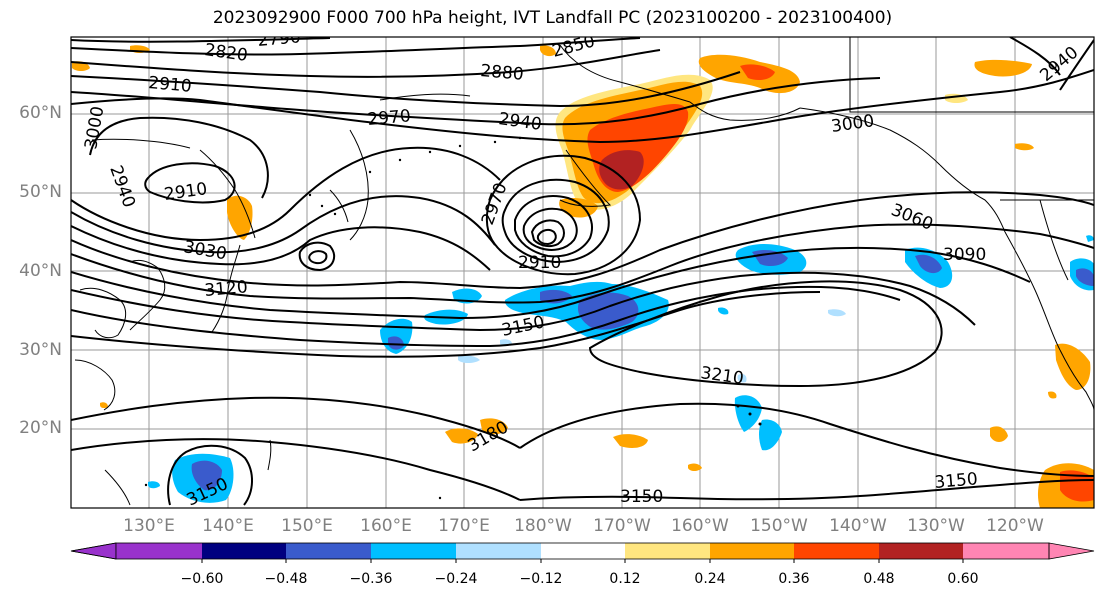 This screenshot has width=1105, height=605. I want to click on lon-label: 160°W, so click(700, 526).